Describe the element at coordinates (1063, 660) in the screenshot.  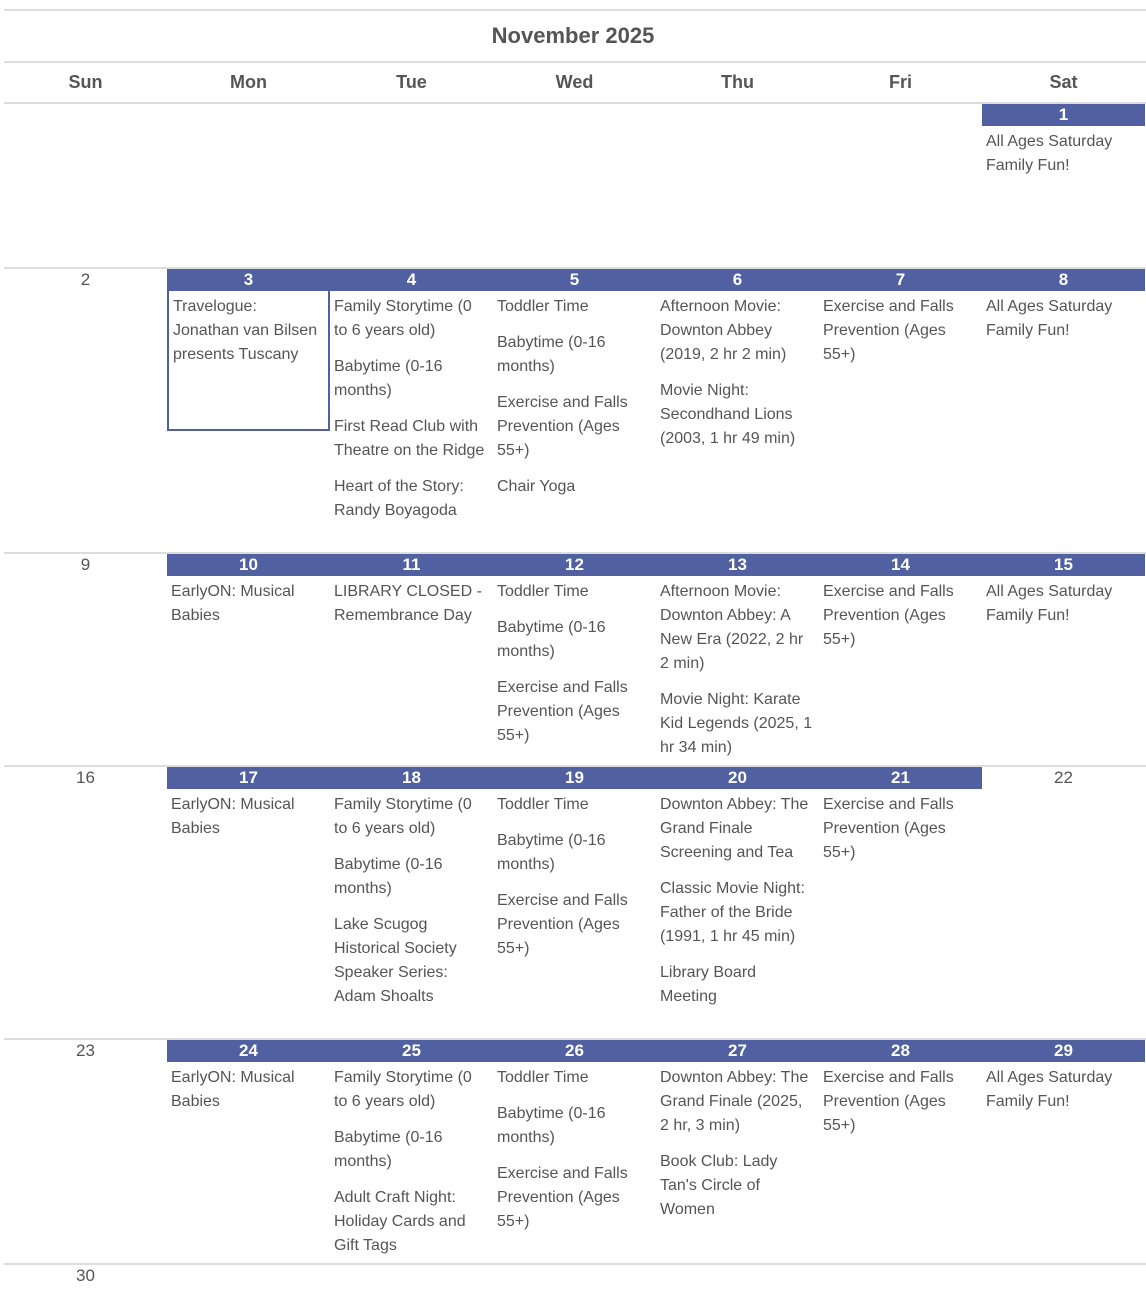
I see `day-cell-15: 15 All Ages Saturday Family Fun!` at that location.